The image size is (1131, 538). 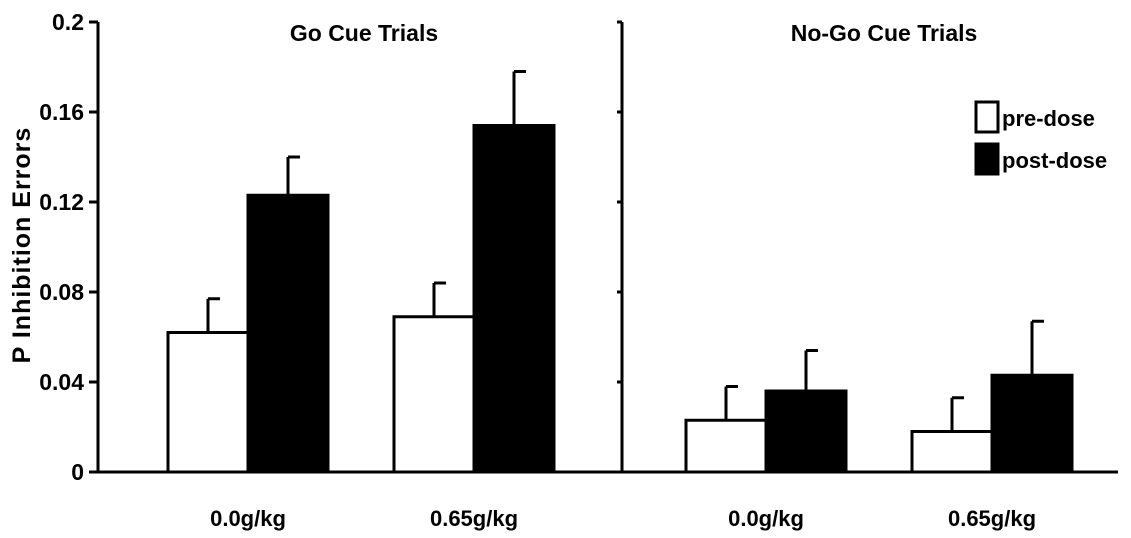 What do you see at coordinates (61, 247) in the screenshot?
I see `y-tick-labels: 0 0.04 0.08 0.12 0.16 0.2` at bounding box center [61, 247].